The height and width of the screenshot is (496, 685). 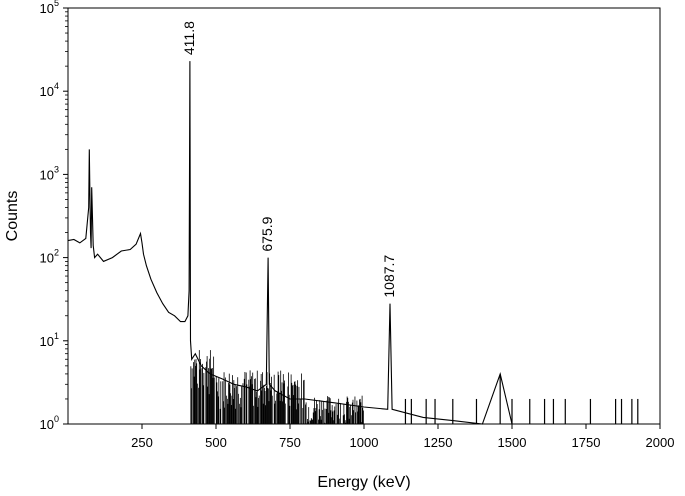 What do you see at coordinates (49, 90) in the screenshot?
I see `y-tick-label: 10⁴` at bounding box center [49, 90].